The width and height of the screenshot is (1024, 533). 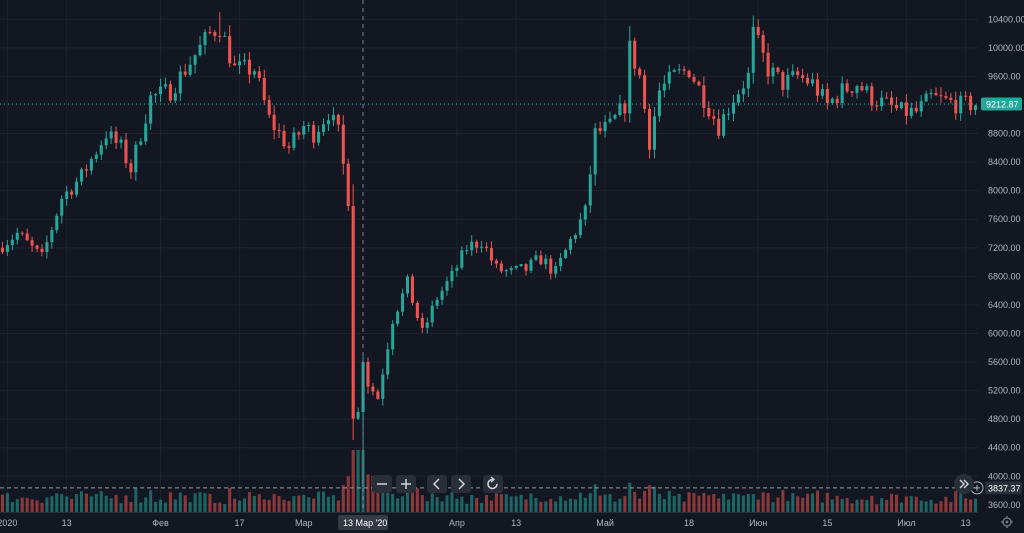 What do you see at coordinates (382, 484) in the screenshot?
I see `zoom-out-button` at bounding box center [382, 484].